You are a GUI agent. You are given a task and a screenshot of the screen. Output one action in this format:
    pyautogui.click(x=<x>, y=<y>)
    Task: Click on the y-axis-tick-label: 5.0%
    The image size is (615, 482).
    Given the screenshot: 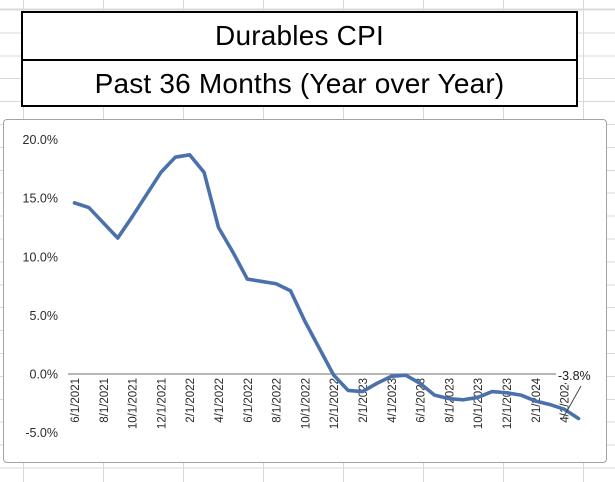 What is the action you would take?
    pyautogui.click(x=44, y=316)
    